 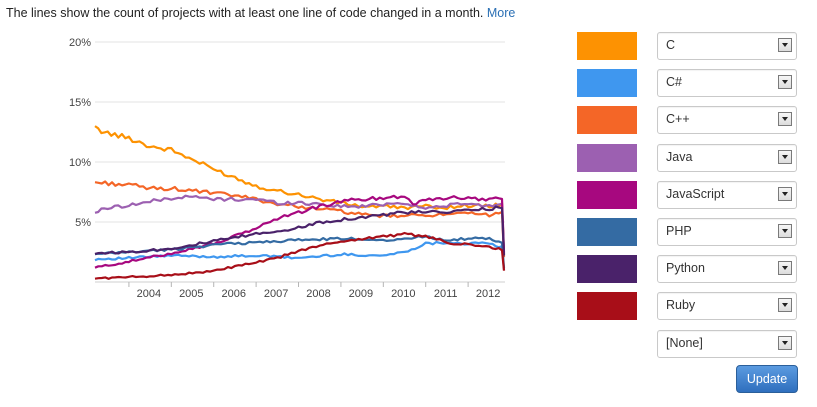 I want to click on x-tick-label: 2005, so click(x=191, y=294).